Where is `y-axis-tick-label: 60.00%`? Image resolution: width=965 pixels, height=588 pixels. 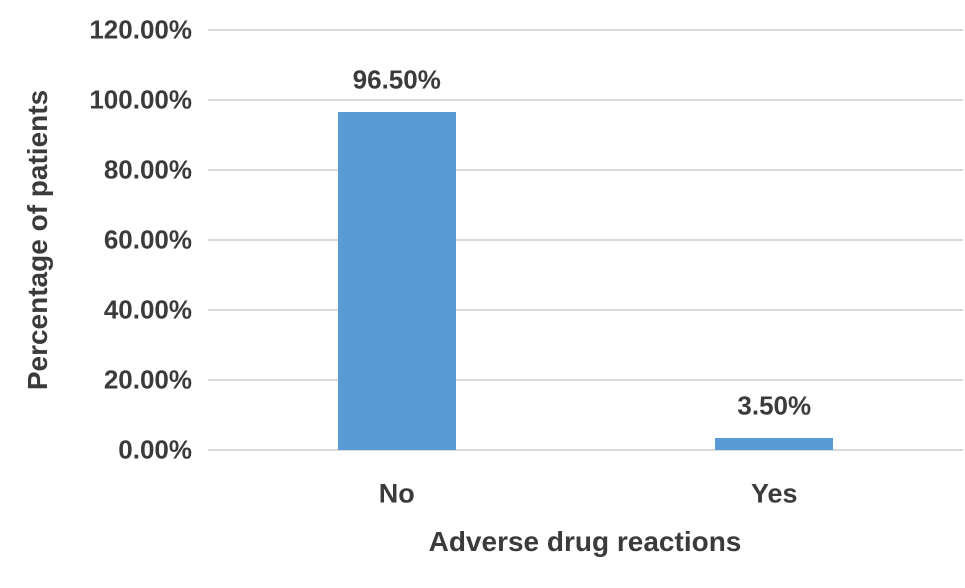
y-axis-tick-label: 60.00% is located at coordinates (147, 239).